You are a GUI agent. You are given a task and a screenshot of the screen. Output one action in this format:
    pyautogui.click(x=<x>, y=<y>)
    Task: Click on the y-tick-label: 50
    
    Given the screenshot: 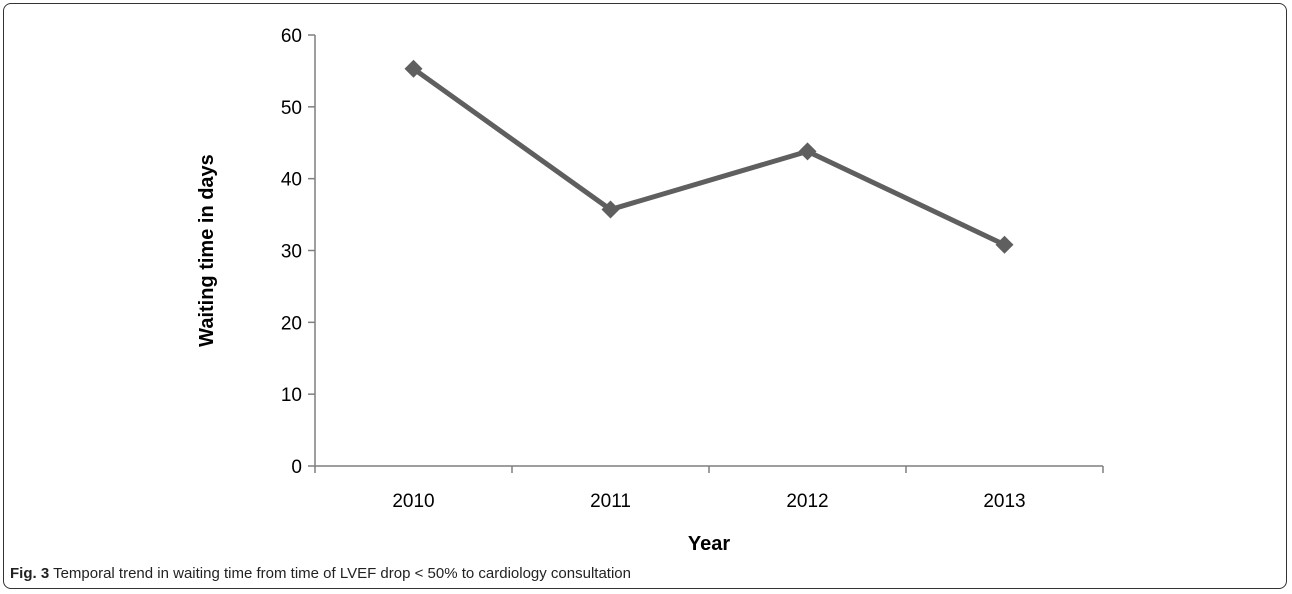 What is the action you would take?
    pyautogui.click(x=291, y=108)
    